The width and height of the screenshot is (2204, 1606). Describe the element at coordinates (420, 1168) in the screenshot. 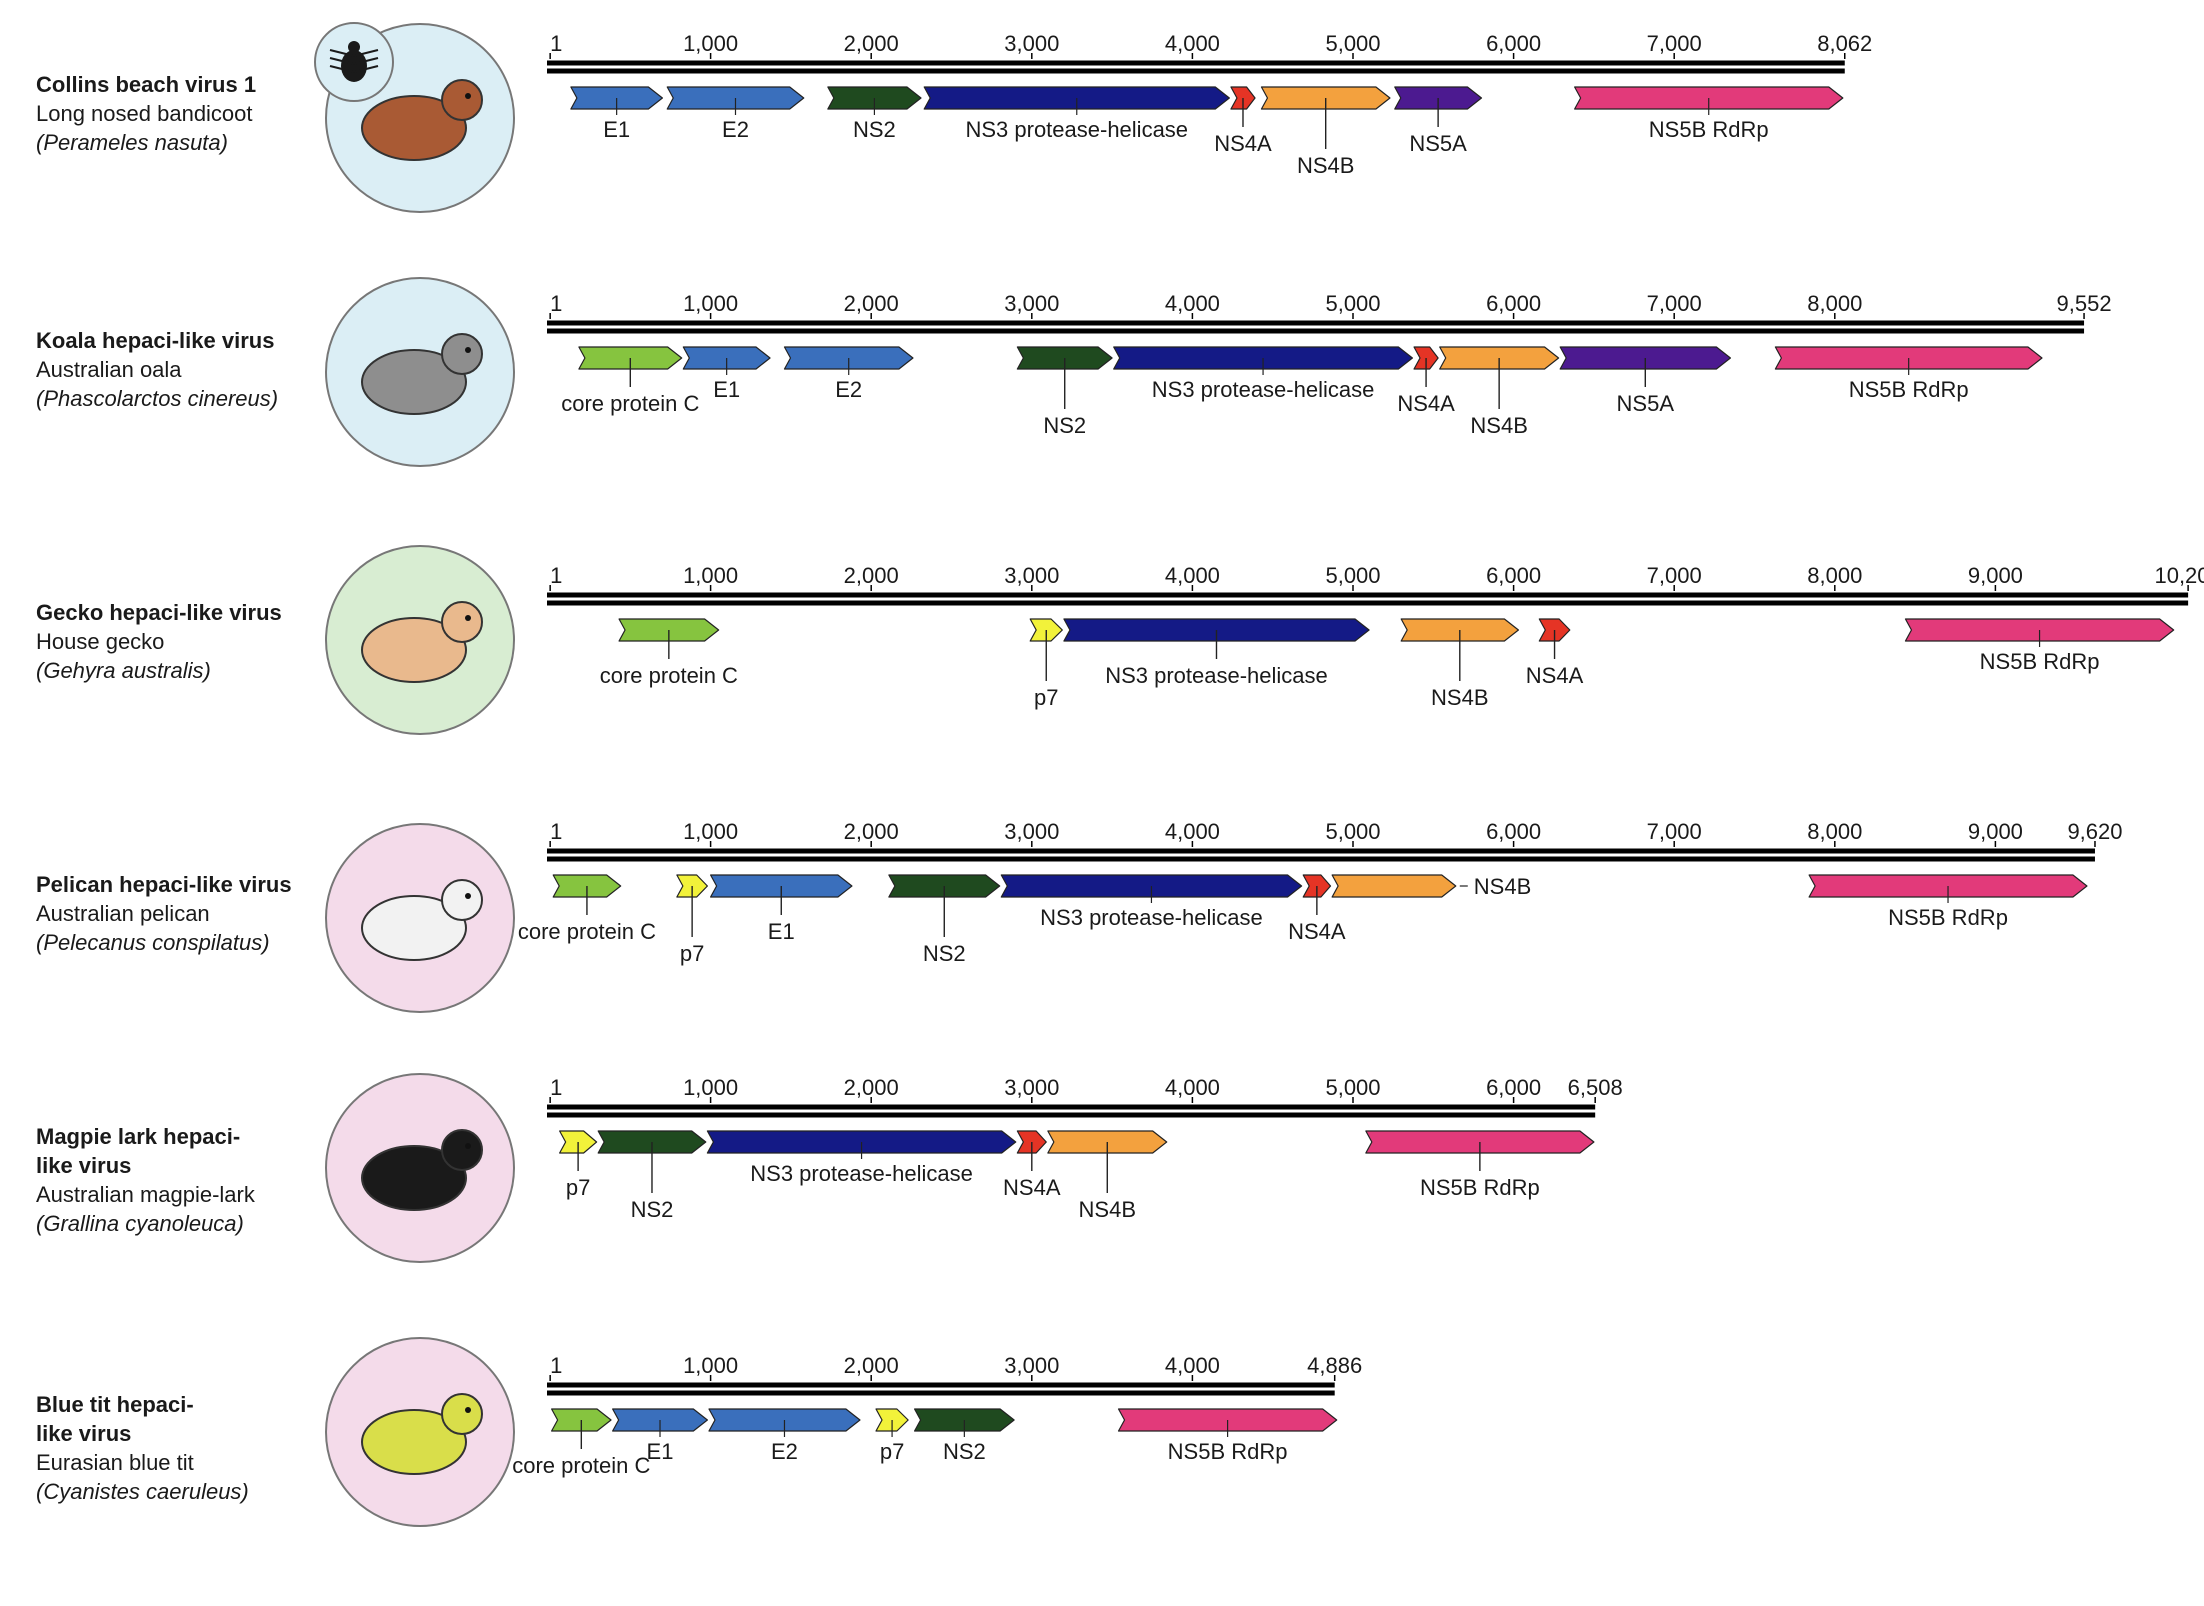

I see `magpie-lark-icon` at that location.